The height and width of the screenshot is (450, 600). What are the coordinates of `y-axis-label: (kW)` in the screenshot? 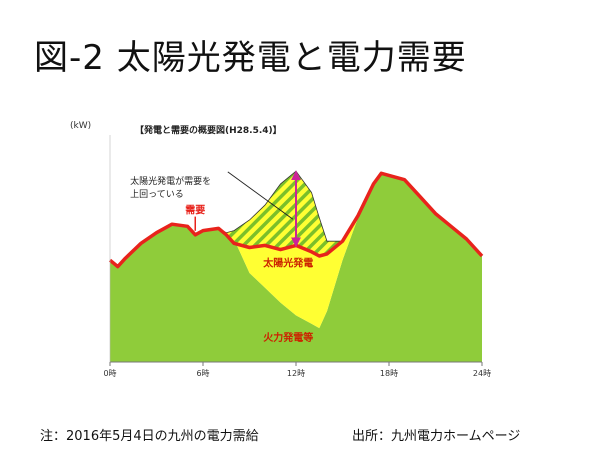 It's located at (80, 126).